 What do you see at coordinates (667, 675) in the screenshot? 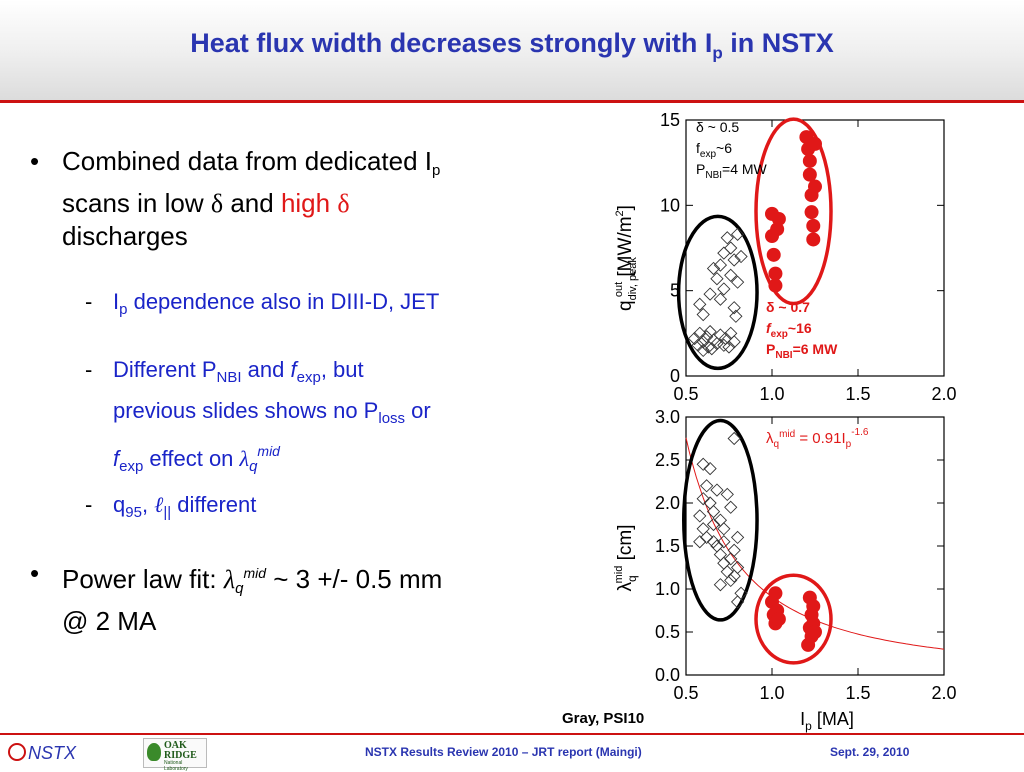
I see `y-tick-label: 0.0` at bounding box center [667, 675].